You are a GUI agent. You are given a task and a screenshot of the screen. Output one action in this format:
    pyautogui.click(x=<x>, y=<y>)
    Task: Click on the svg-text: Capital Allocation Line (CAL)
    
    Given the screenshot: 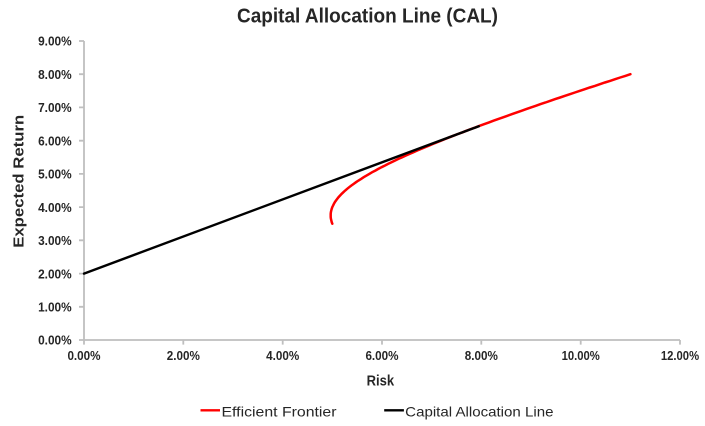 What is the action you would take?
    pyautogui.click(x=367, y=17)
    